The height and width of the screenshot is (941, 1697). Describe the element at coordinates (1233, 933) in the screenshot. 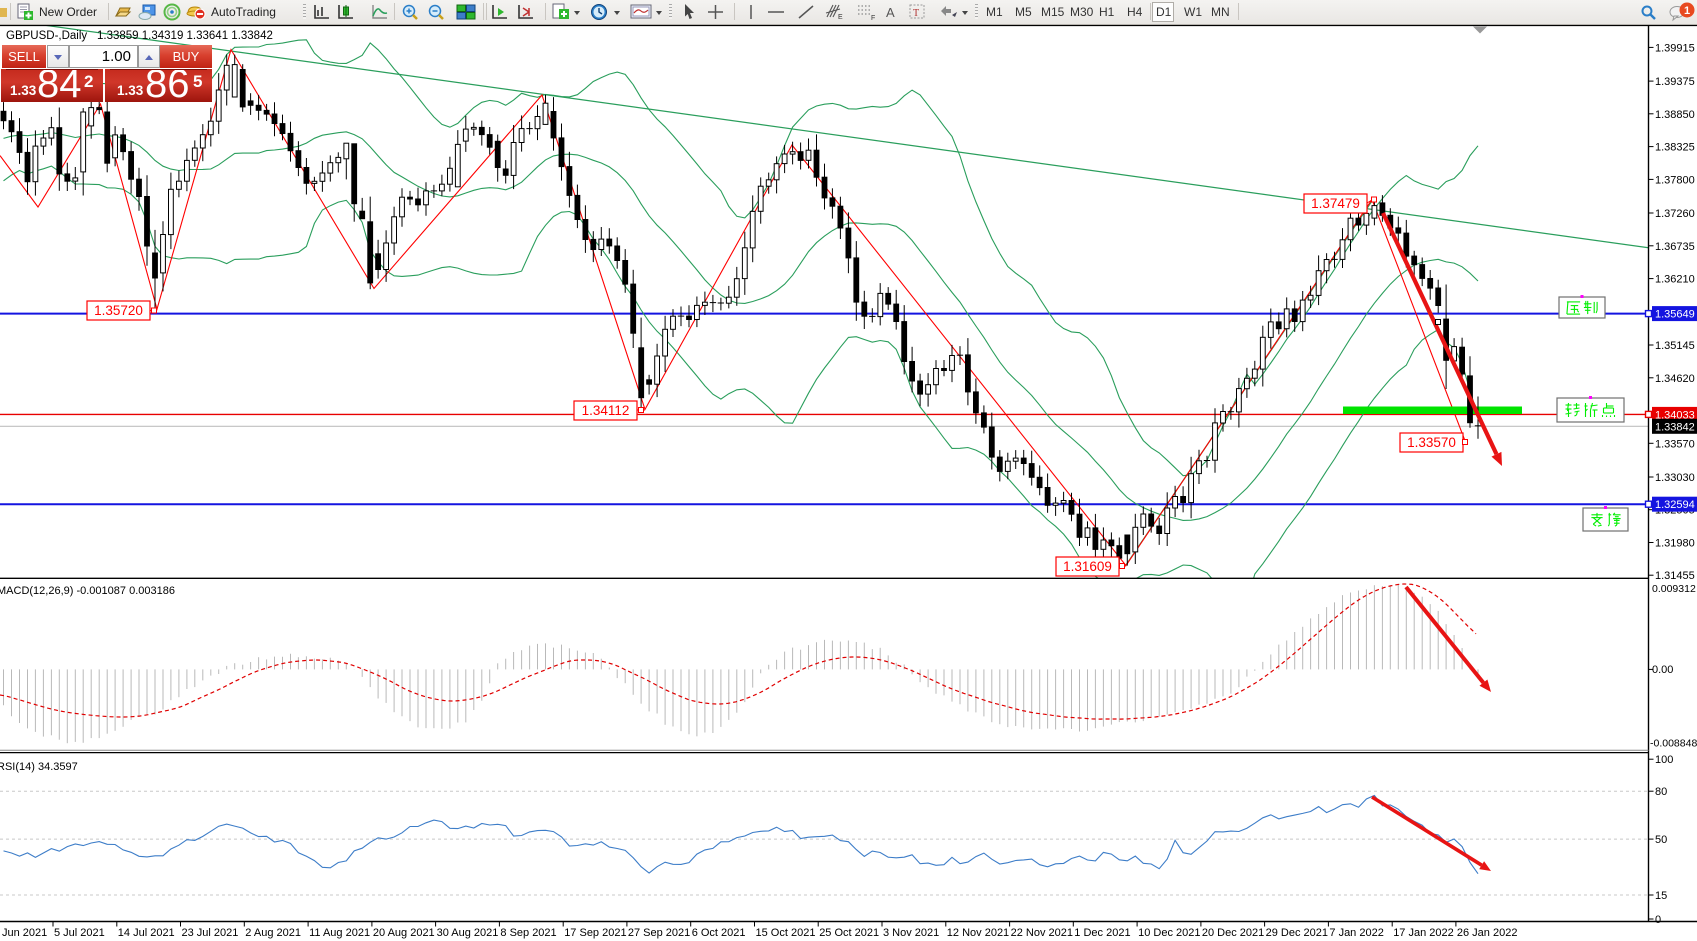

I see `svg-text: 20 Dec 2021` at that location.